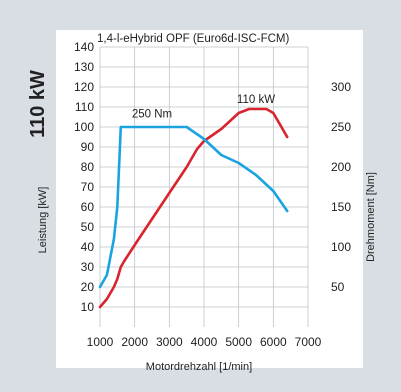 The width and height of the screenshot is (401, 392). What do you see at coordinates (204, 342) in the screenshot?
I see `x-tick-label-3: 4000` at bounding box center [204, 342].